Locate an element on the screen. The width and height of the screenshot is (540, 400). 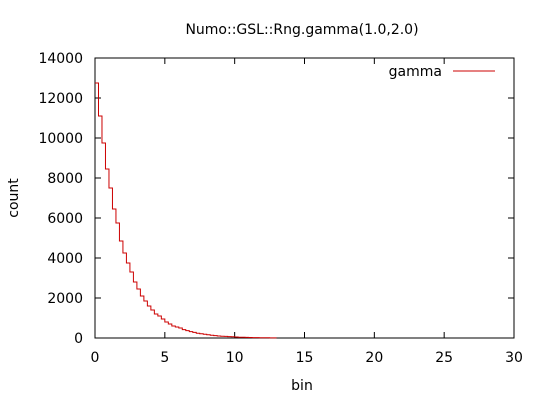
y-tick-label: 10000 is located at coordinates (60, 139).